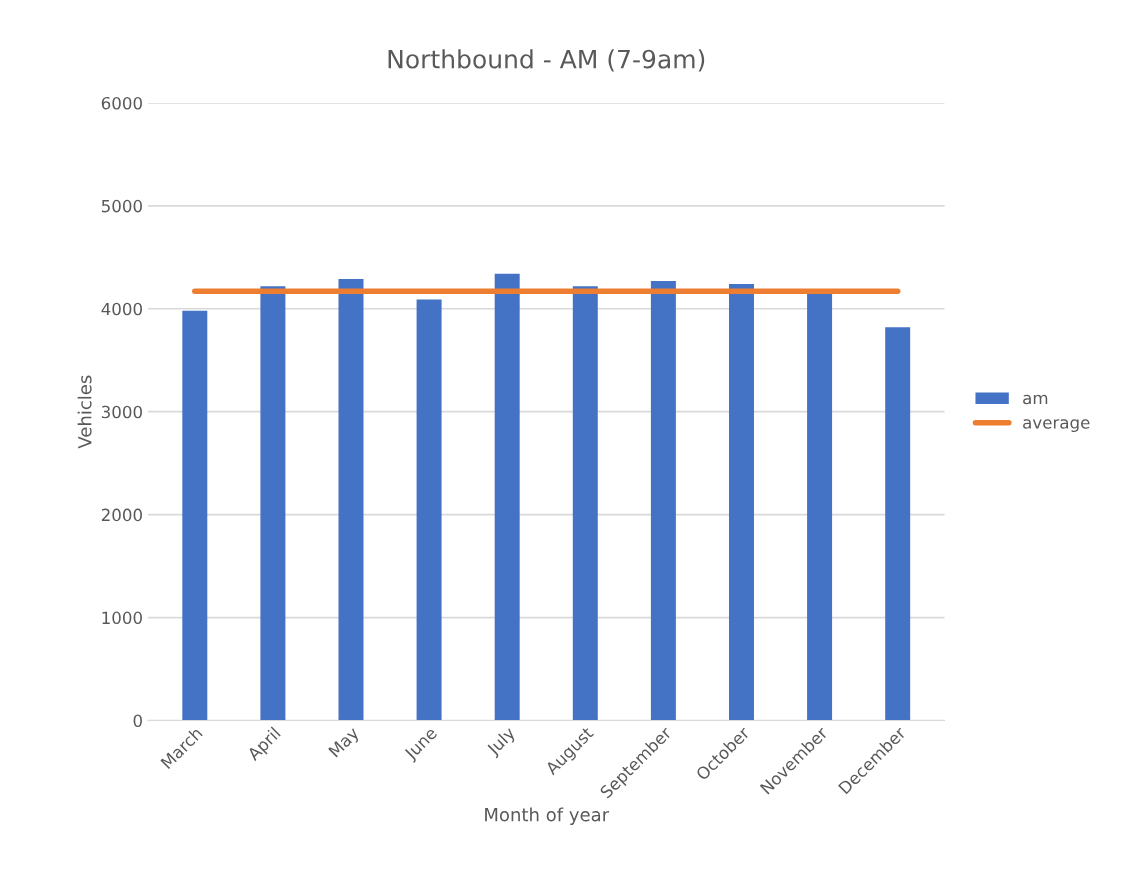 The height and width of the screenshot is (895, 1138). What do you see at coordinates (121, 515) in the screenshot?
I see `y-tick-label: 2000` at bounding box center [121, 515].